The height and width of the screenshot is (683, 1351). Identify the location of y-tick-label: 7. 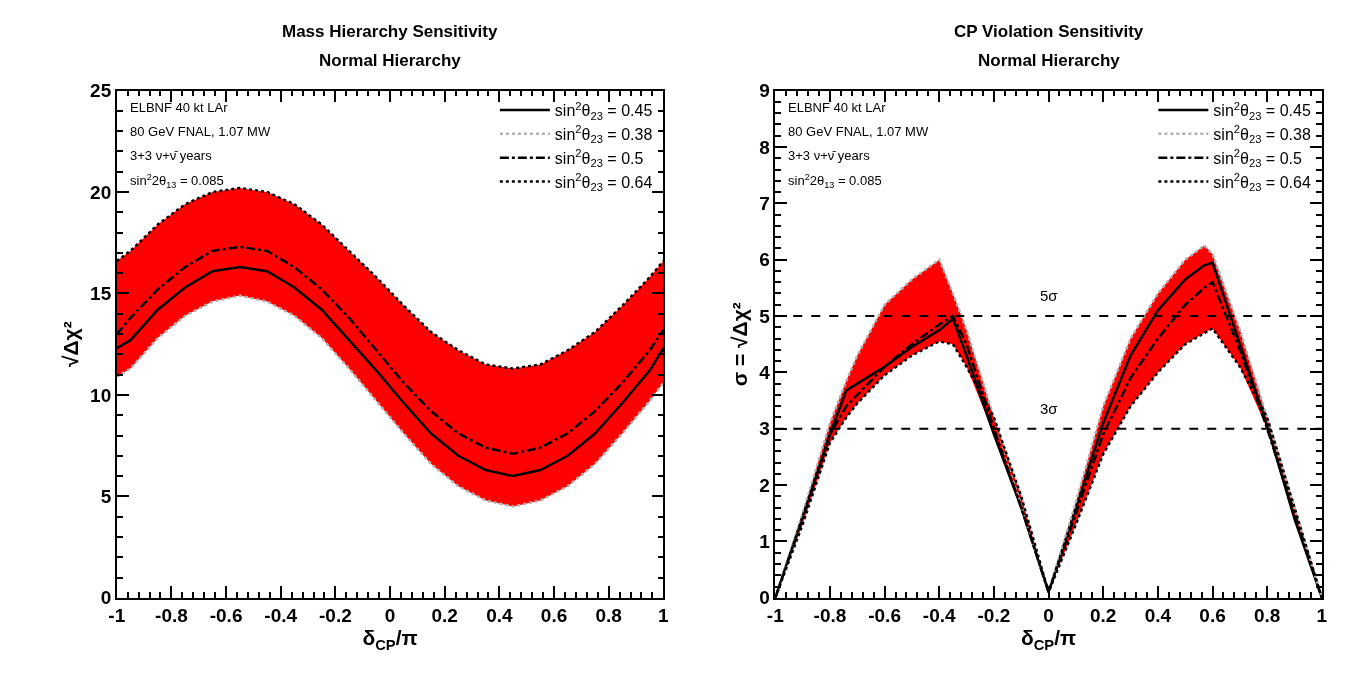
(764, 203).